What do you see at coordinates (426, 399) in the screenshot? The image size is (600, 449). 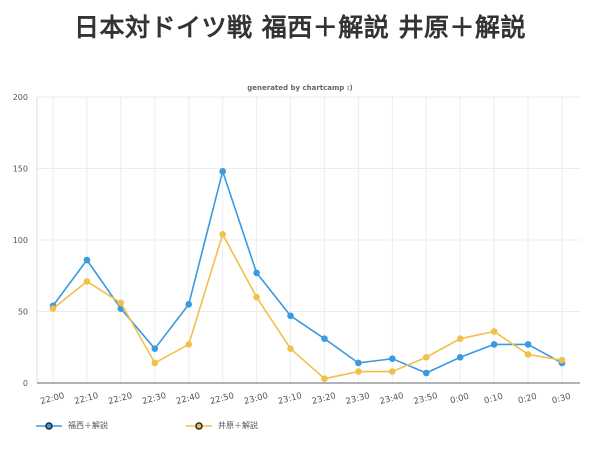 I see `x-tick-label: 23:50` at bounding box center [426, 399].